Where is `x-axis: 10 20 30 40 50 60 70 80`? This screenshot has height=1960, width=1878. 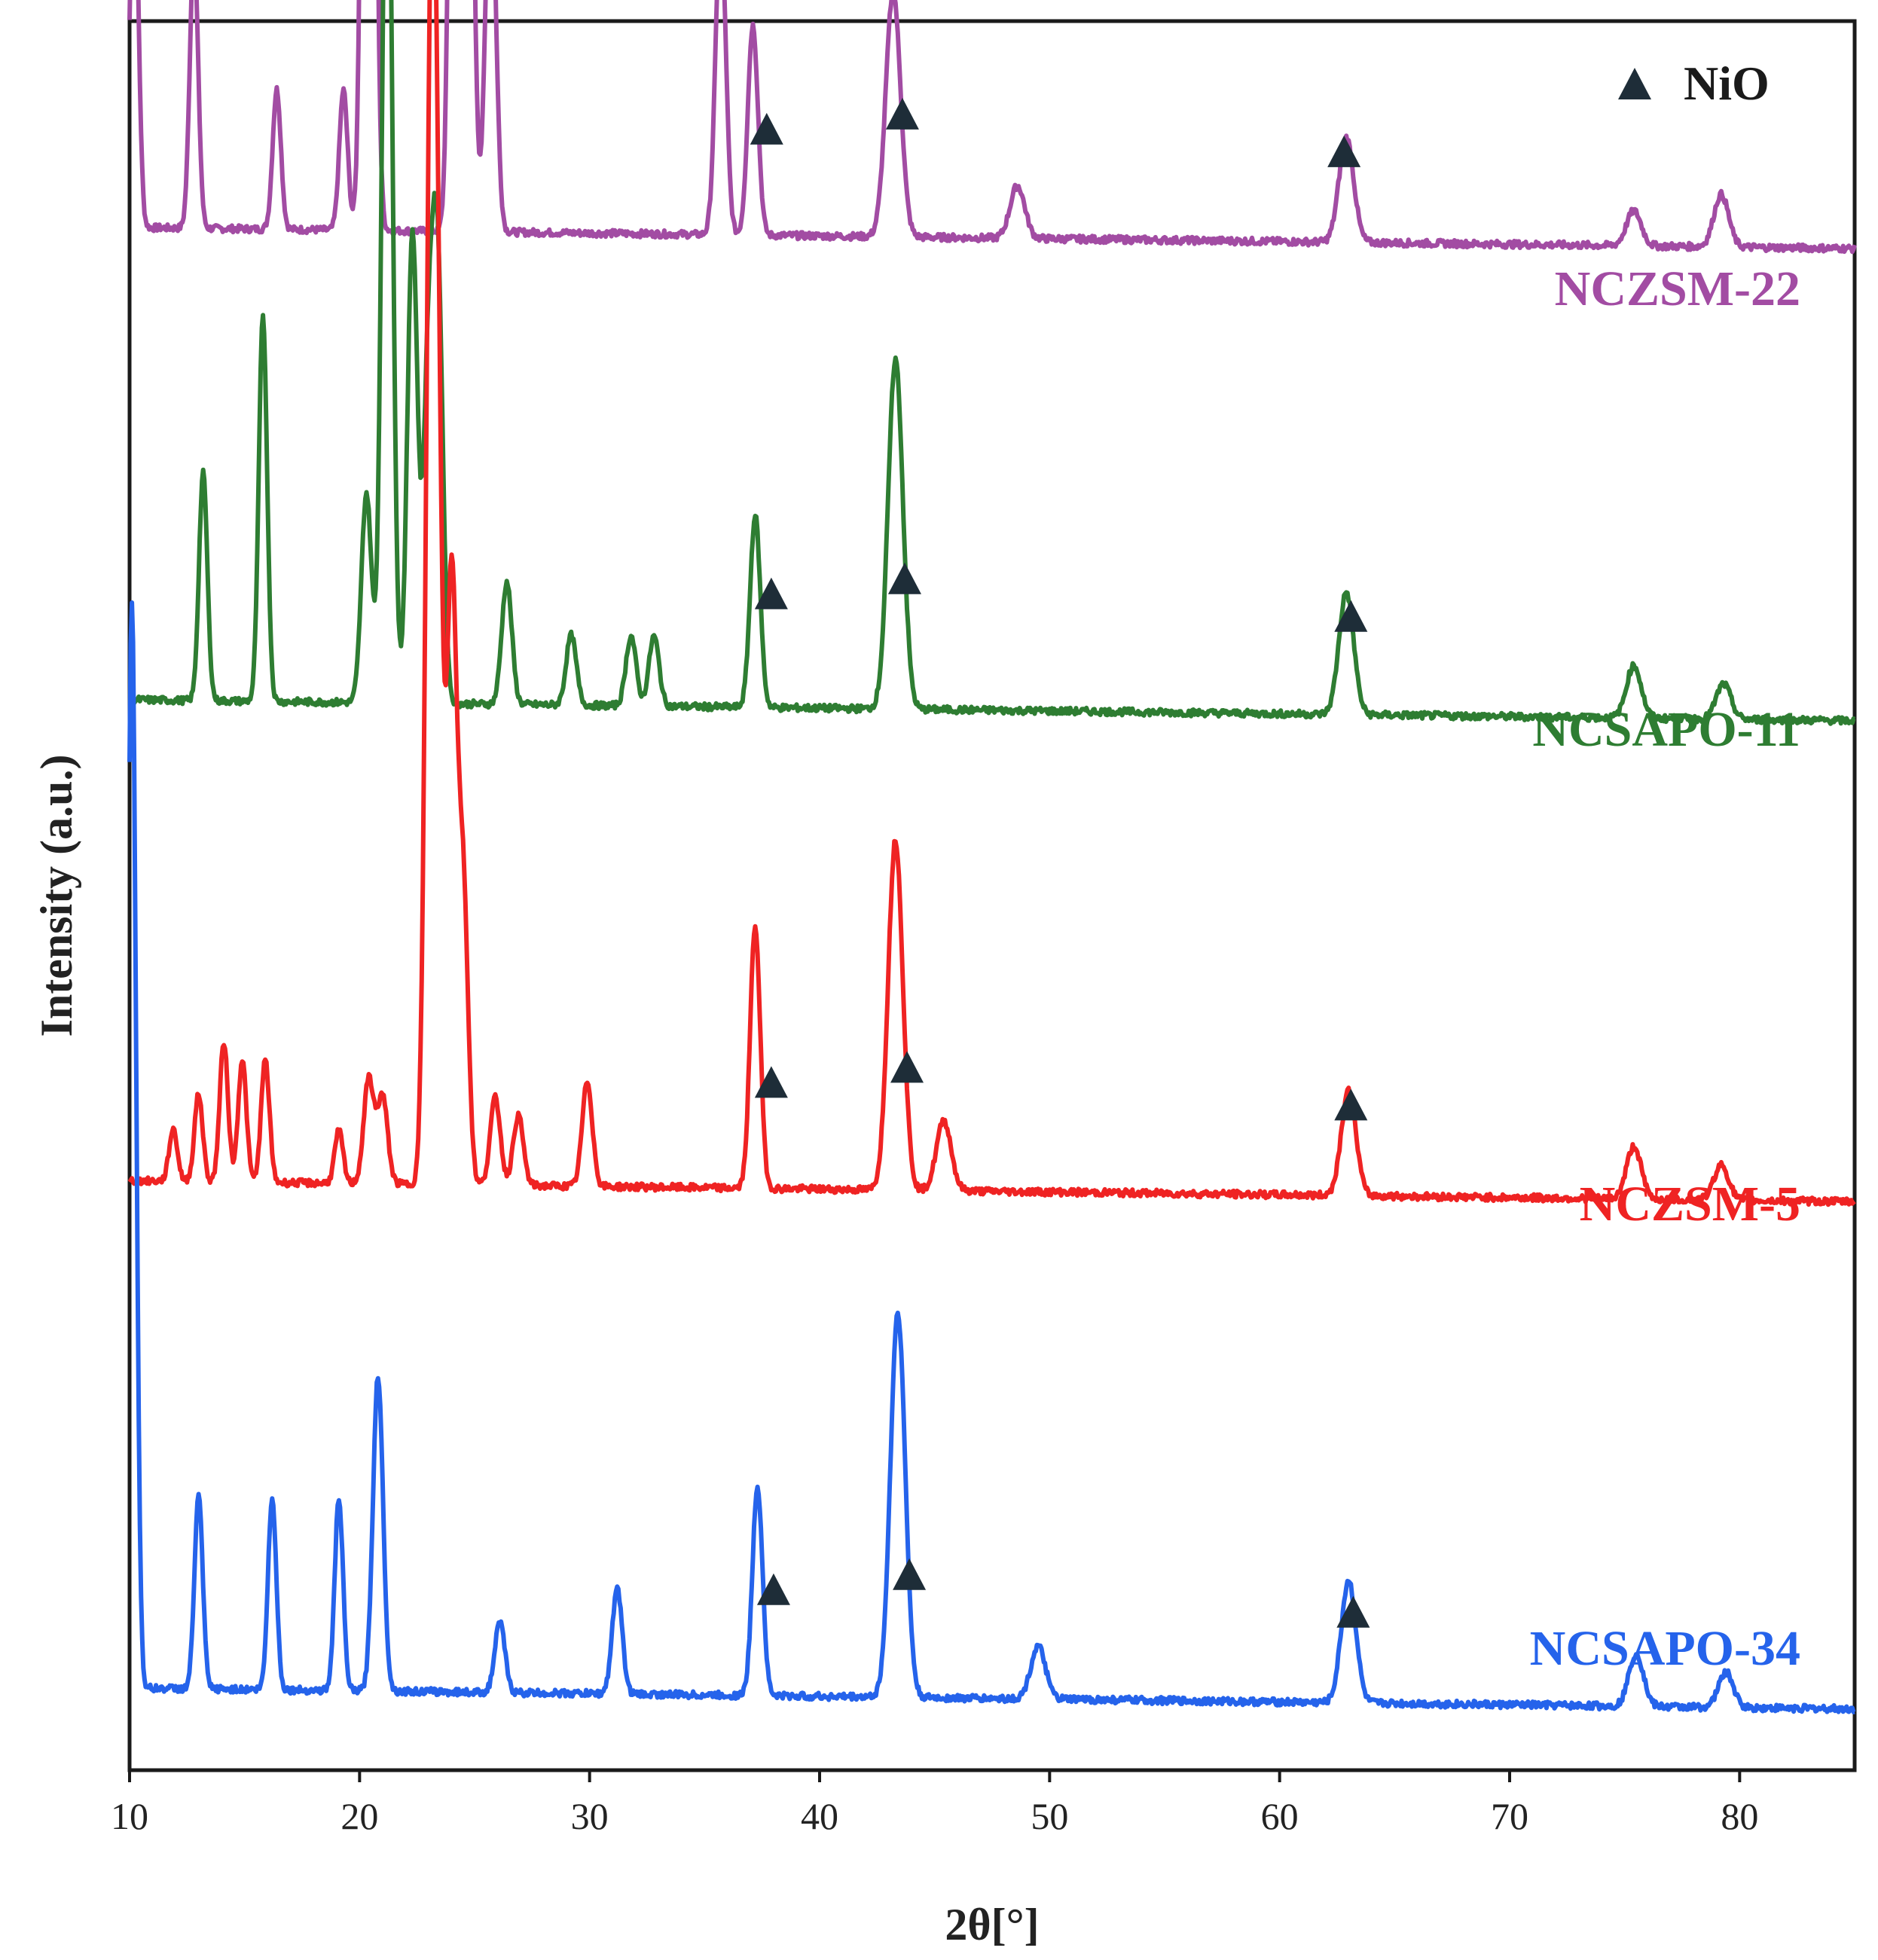 x-axis: 10 20 30 40 50 60 70 80 is located at coordinates (934, 1804).